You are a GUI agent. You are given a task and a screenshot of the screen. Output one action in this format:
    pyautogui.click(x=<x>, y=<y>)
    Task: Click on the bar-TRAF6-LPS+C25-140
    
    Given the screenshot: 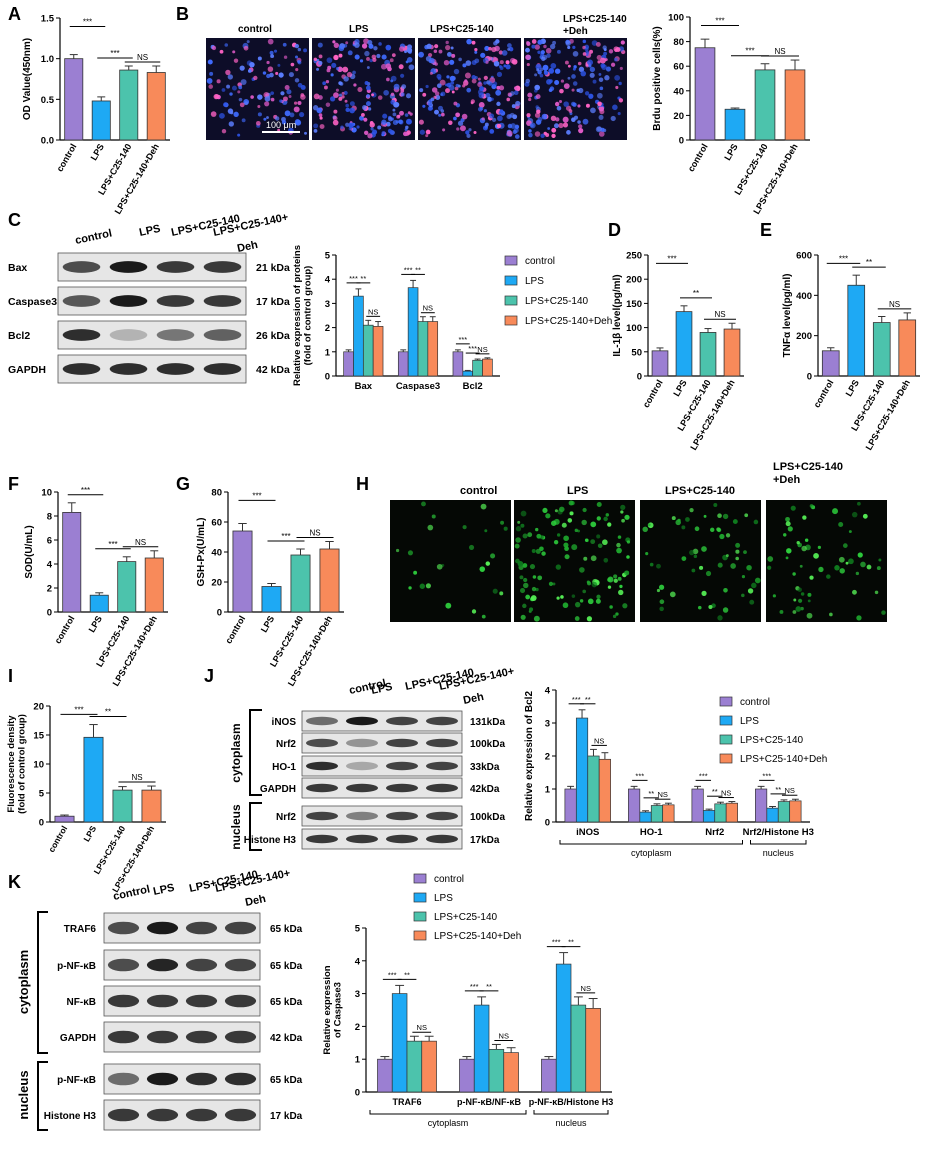 What is the action you would take?
    pyautogui.click(x=414, y=1066)
    